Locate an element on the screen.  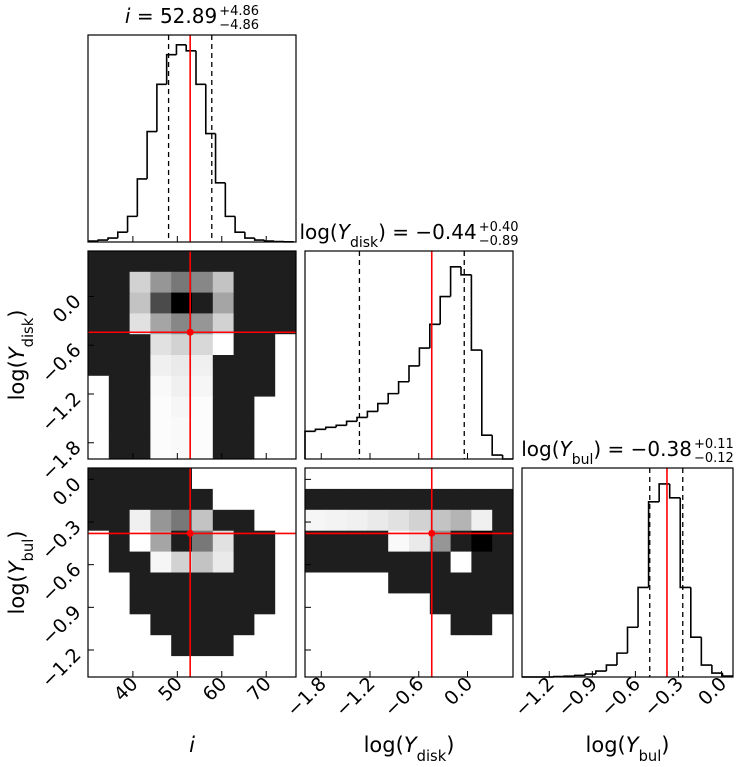
label-part: bul is located at coordinates (583, 460).